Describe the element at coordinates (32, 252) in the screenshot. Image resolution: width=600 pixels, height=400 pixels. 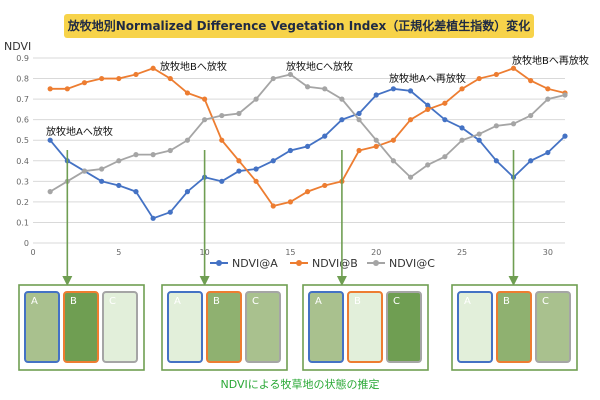
I see `x-tick-label: 0` at that location.